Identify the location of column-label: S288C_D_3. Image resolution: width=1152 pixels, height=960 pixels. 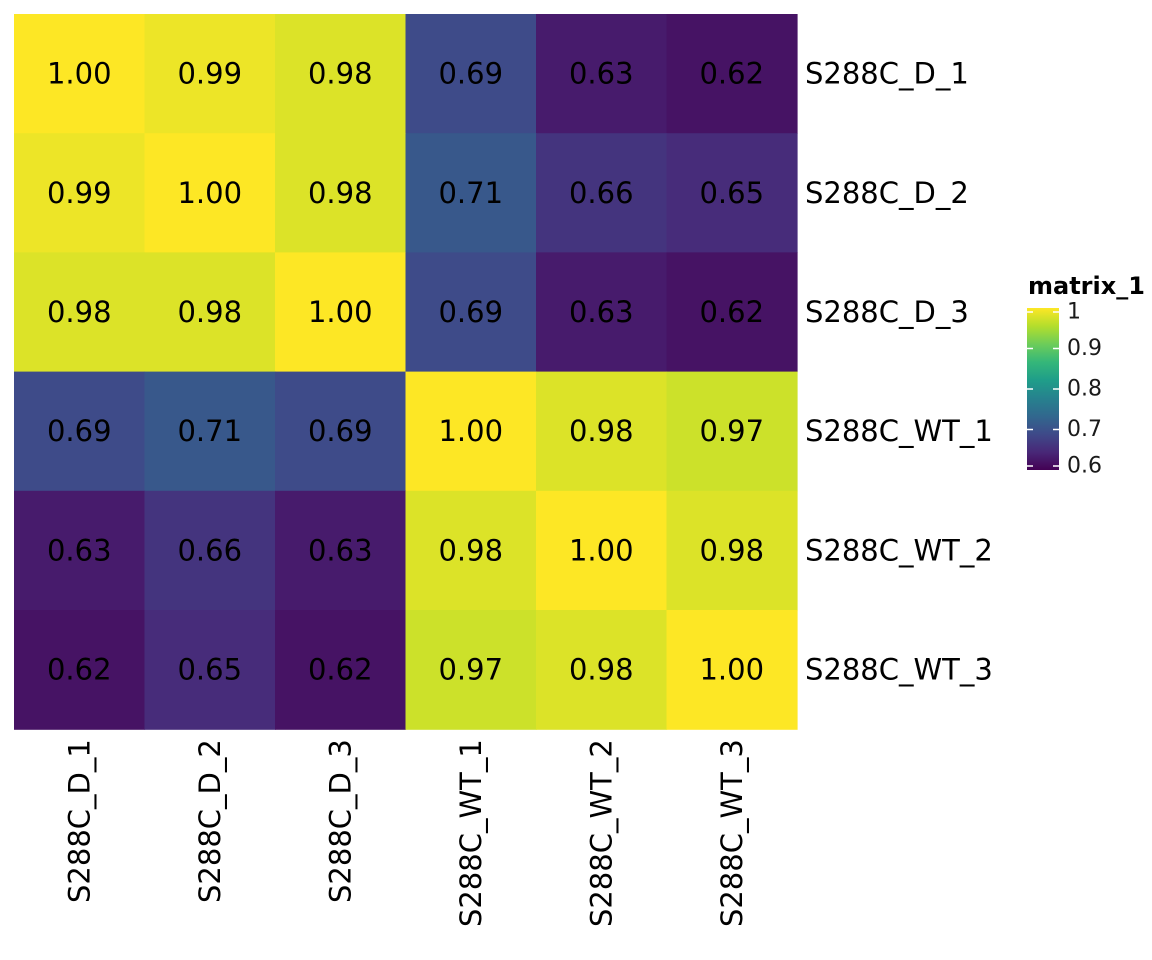
(340, 821).